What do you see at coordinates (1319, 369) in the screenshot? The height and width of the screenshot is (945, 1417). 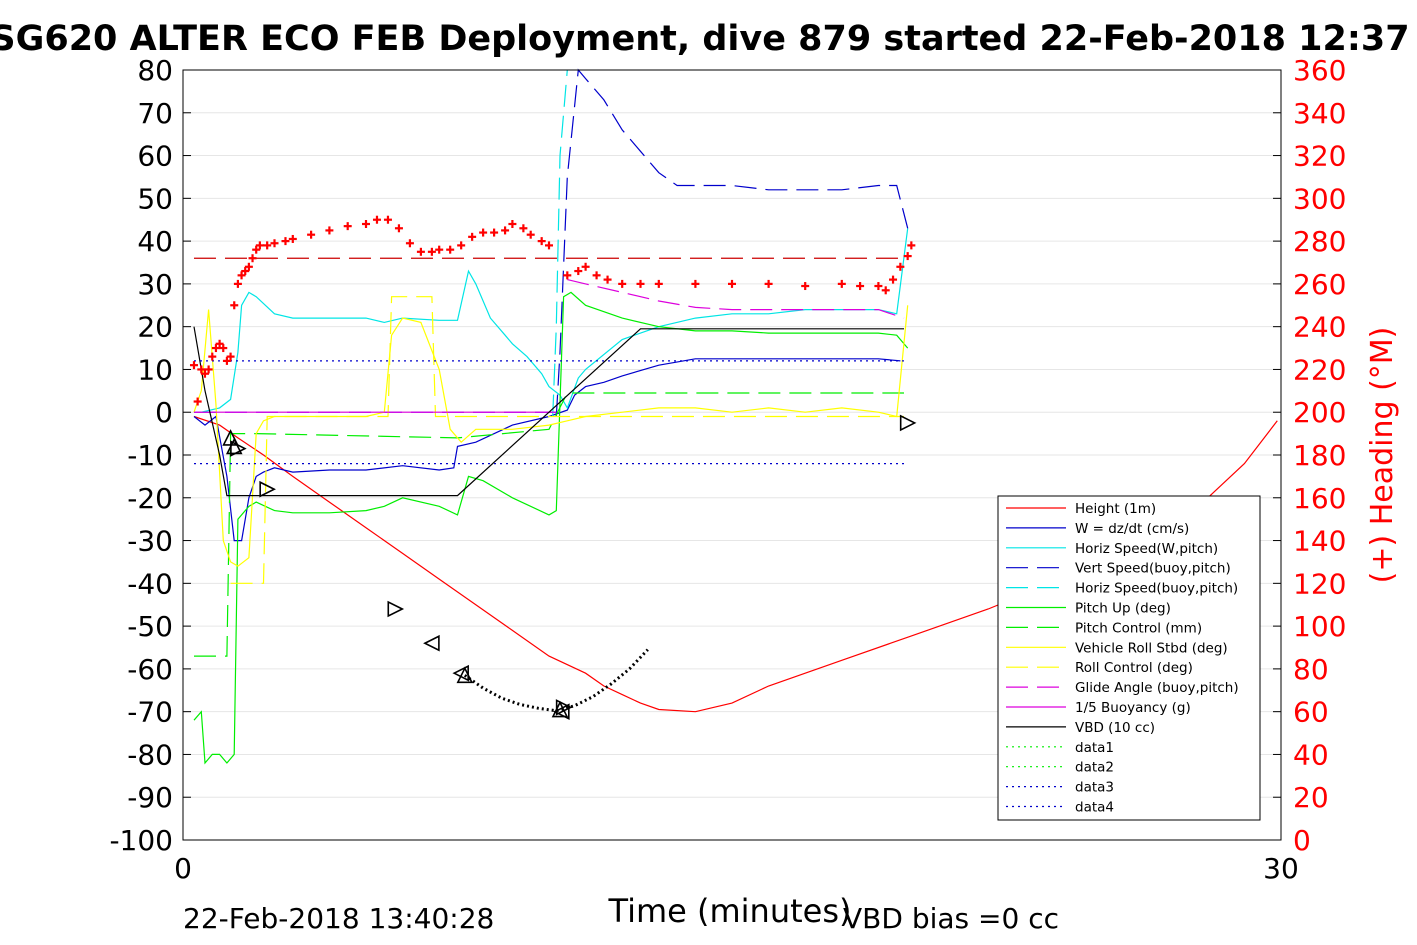 I see `y-right-tick-label: 220` at bounding box center [1319, 369].